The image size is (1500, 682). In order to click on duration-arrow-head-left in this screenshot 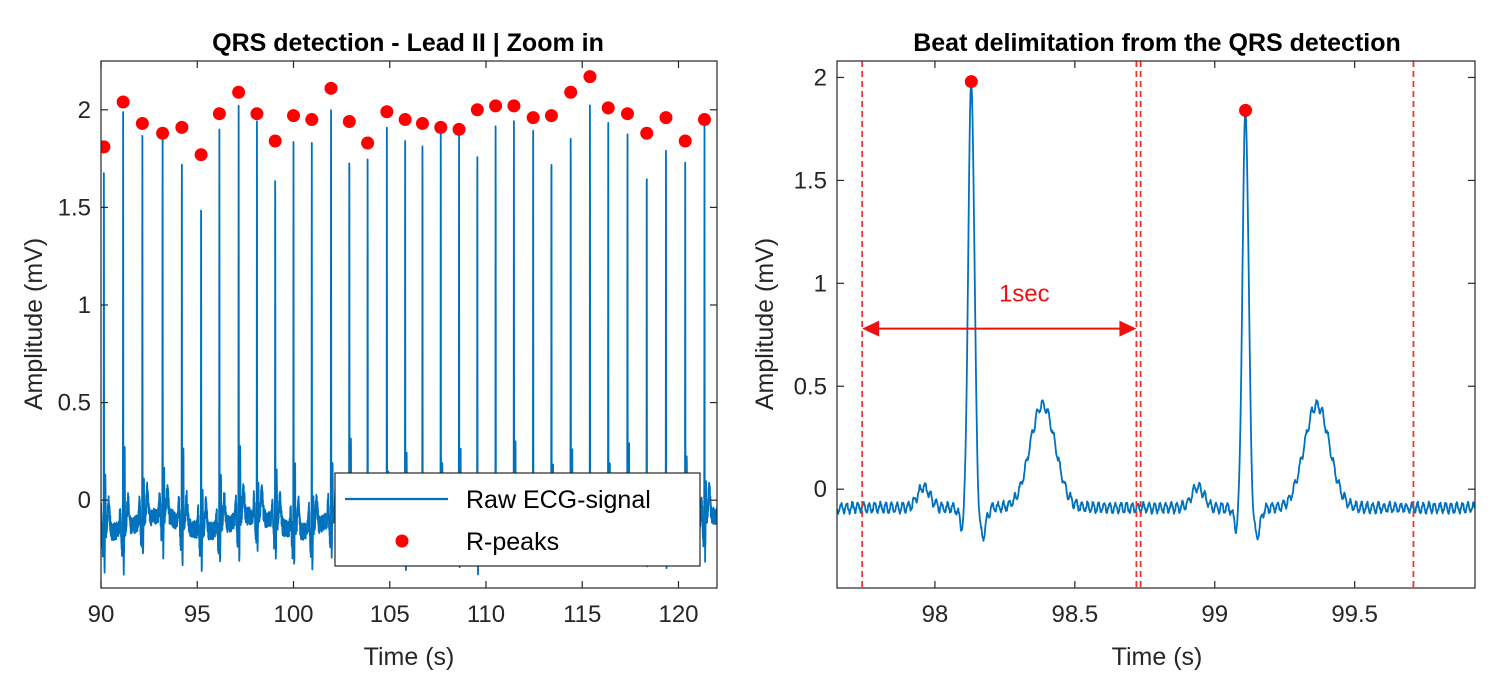, I will do `click(871, 328)`.